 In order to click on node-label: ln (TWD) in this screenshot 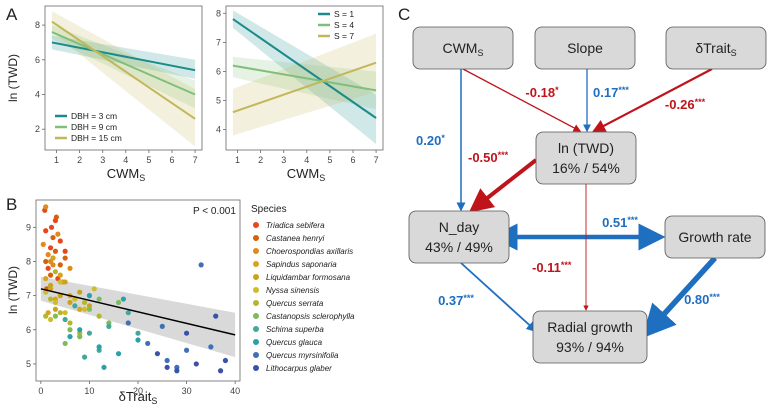, I will do `click(586, 148)`.